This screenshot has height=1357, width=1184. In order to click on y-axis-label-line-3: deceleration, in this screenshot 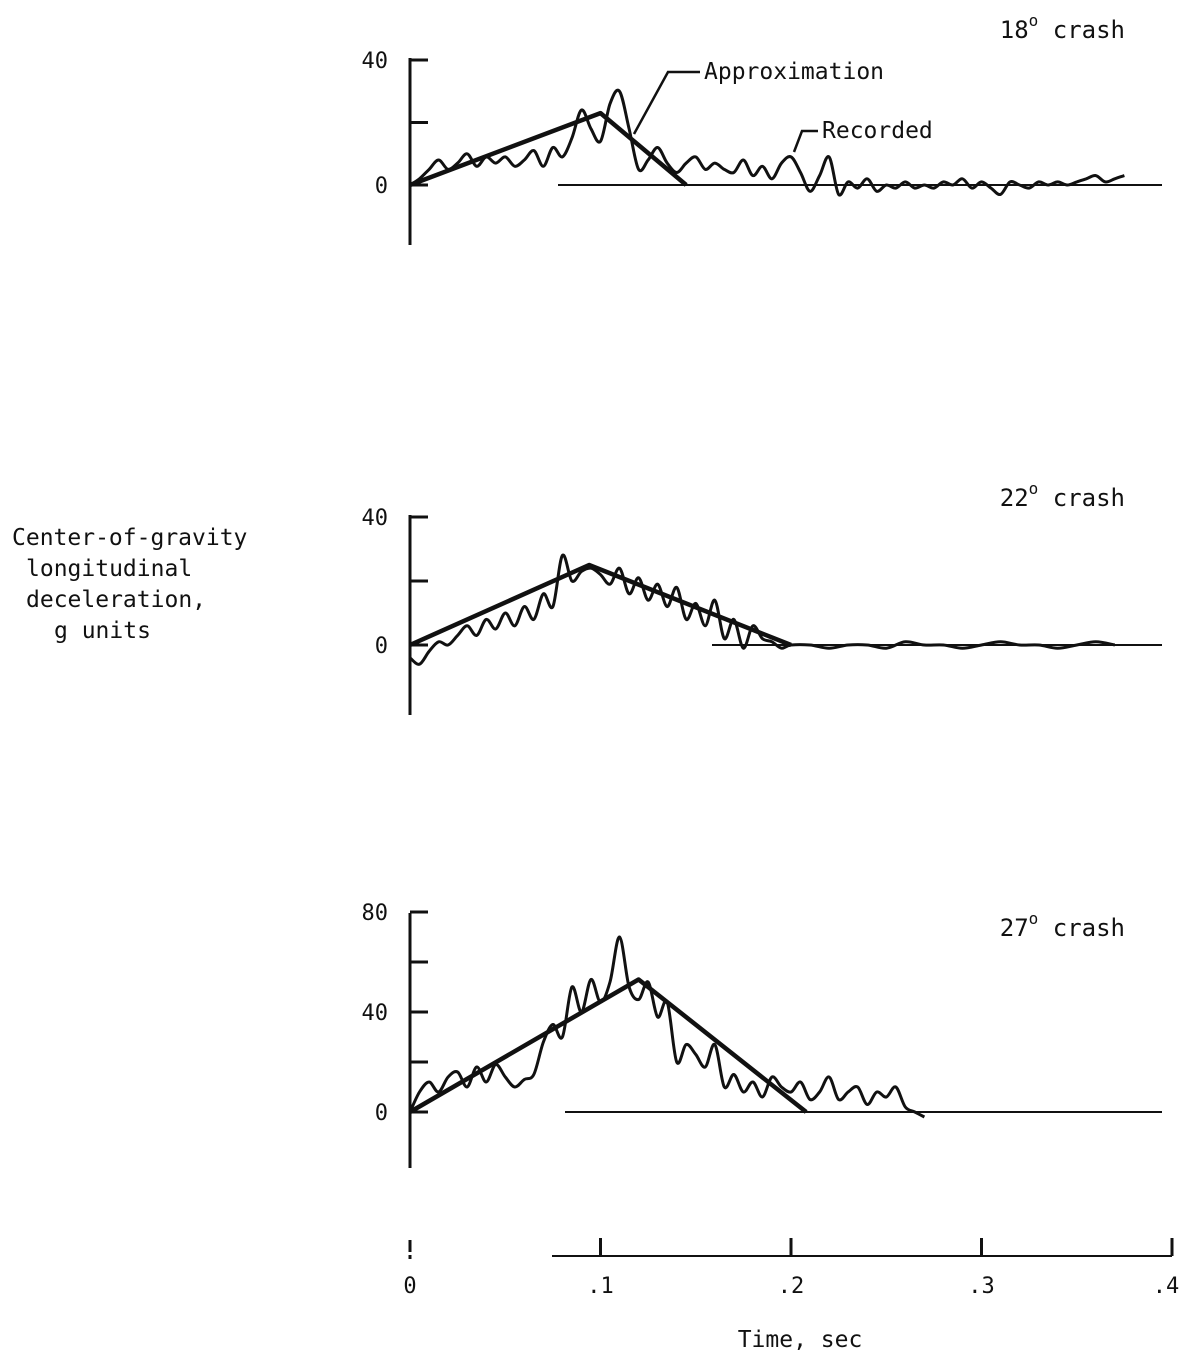, I will do `click(116, 600)`.